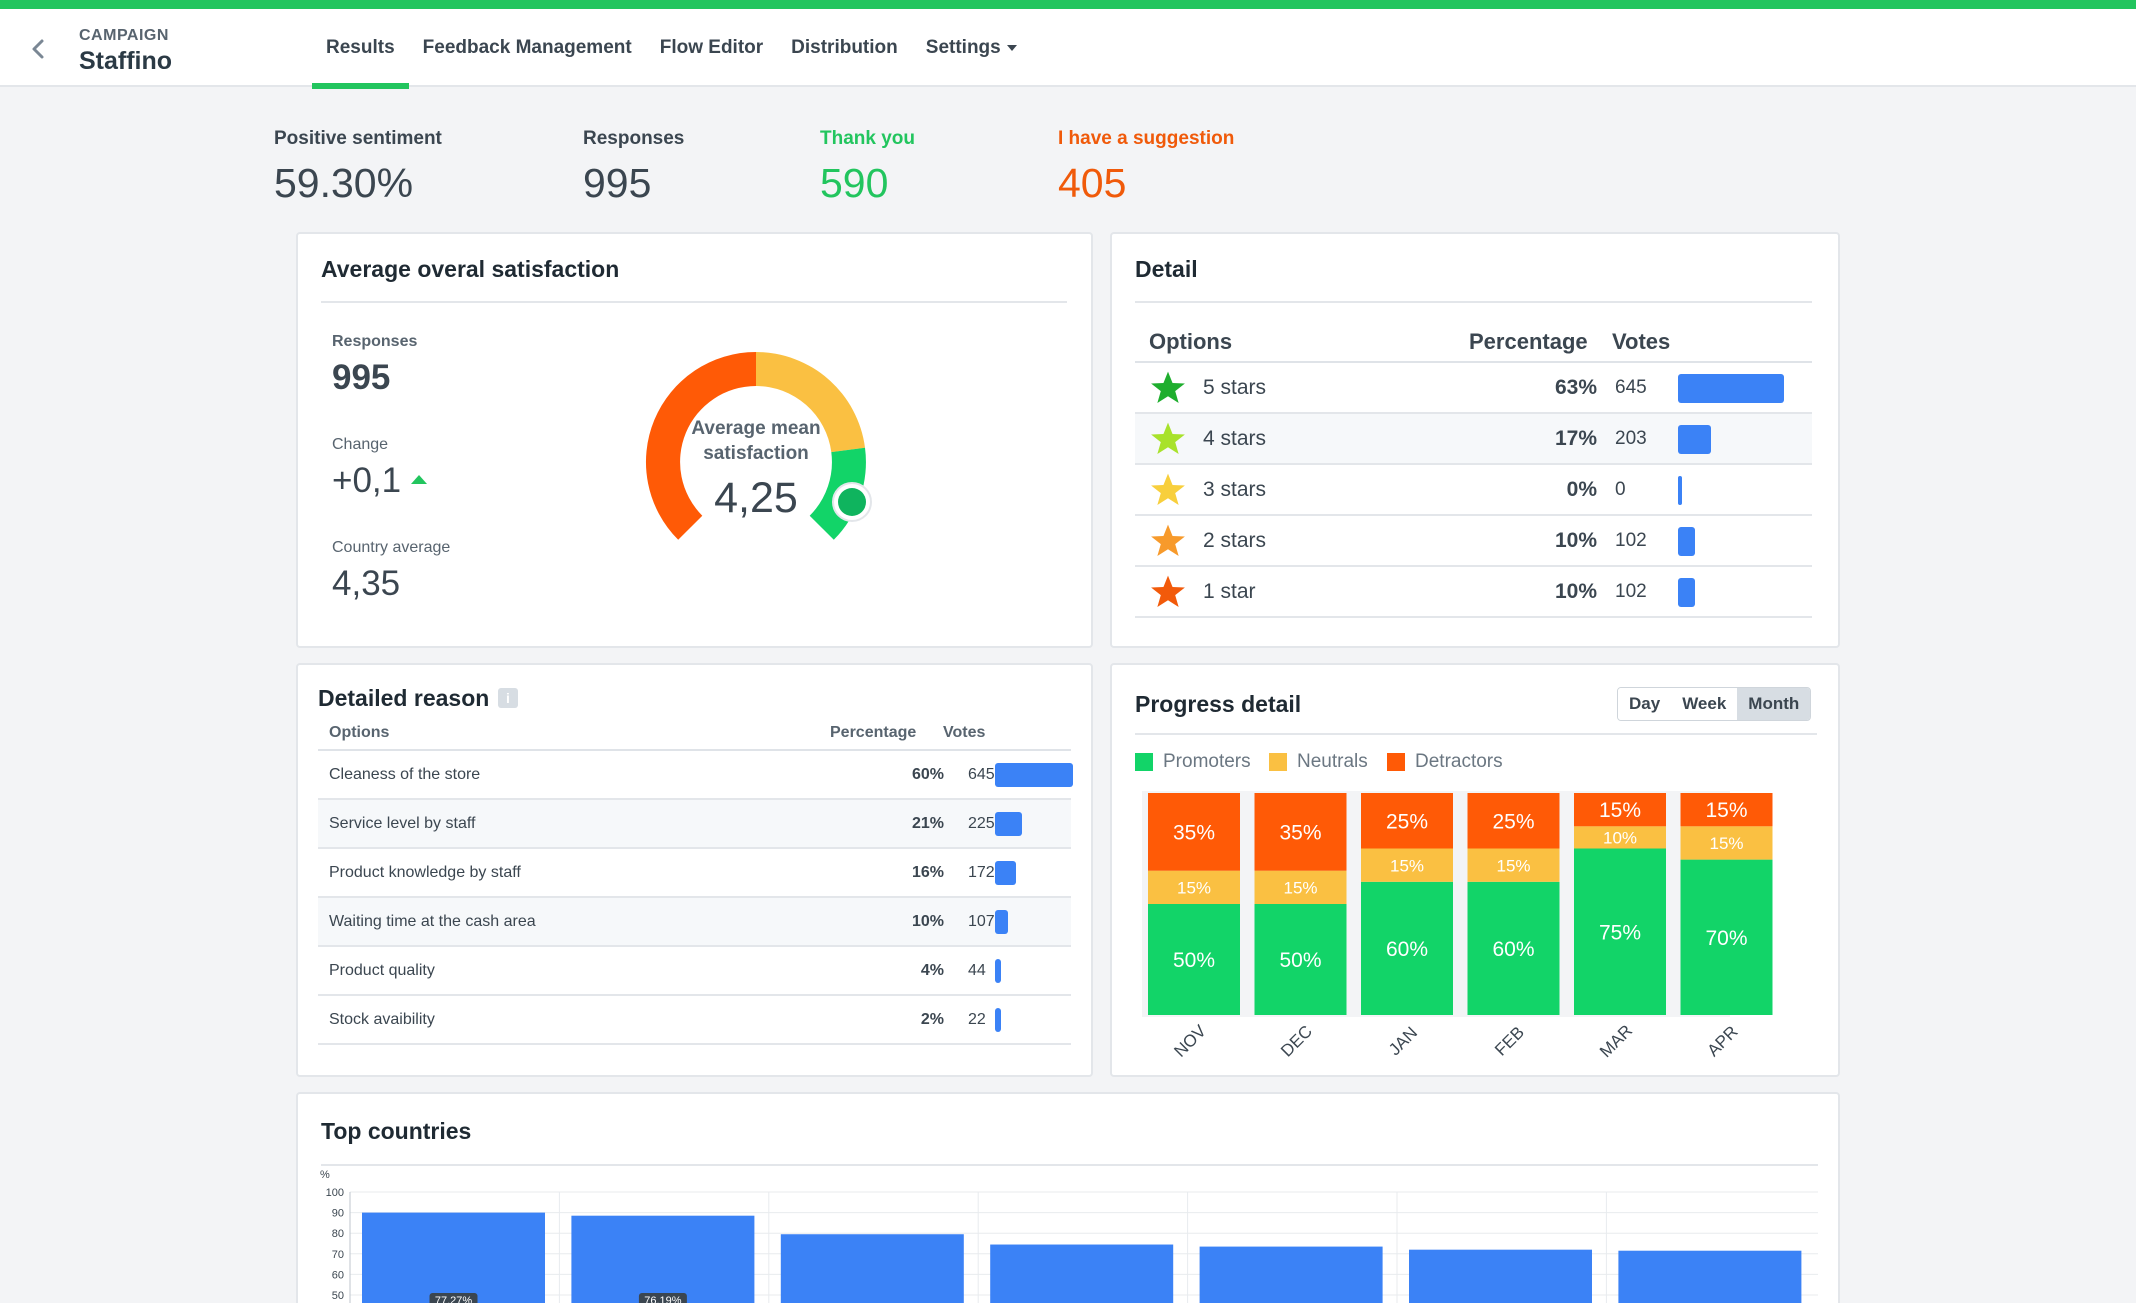  Describe the element at coordinates (694, 1020) in the screenshot. I see `table-row: Stock avaibility 2% 22` at that location.